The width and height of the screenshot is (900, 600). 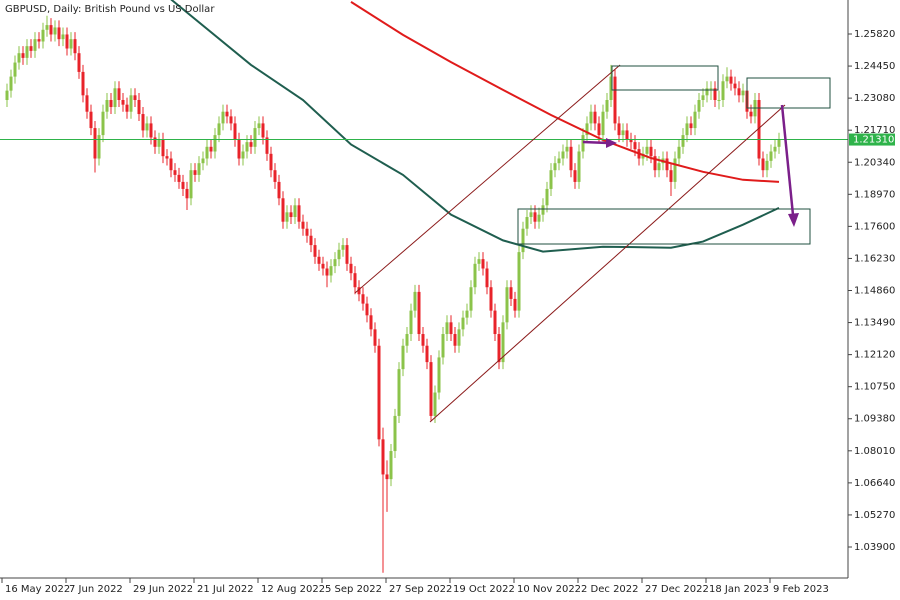 What do you see at coordinates (874, 98) in the screenshot?
I see `y-tick-label: 1.23080` at bounding box center [874, 98].